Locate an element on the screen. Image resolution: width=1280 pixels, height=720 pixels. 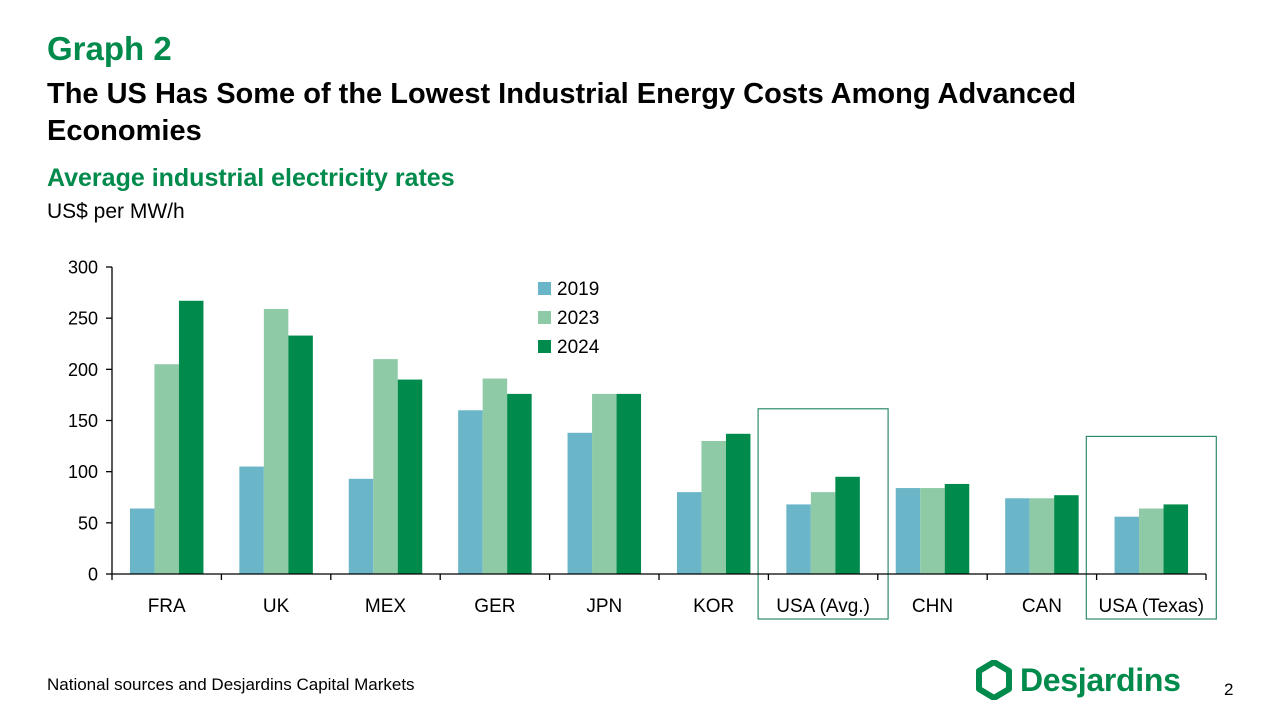
bar-2024-uk is located at coordinates (300, 454).